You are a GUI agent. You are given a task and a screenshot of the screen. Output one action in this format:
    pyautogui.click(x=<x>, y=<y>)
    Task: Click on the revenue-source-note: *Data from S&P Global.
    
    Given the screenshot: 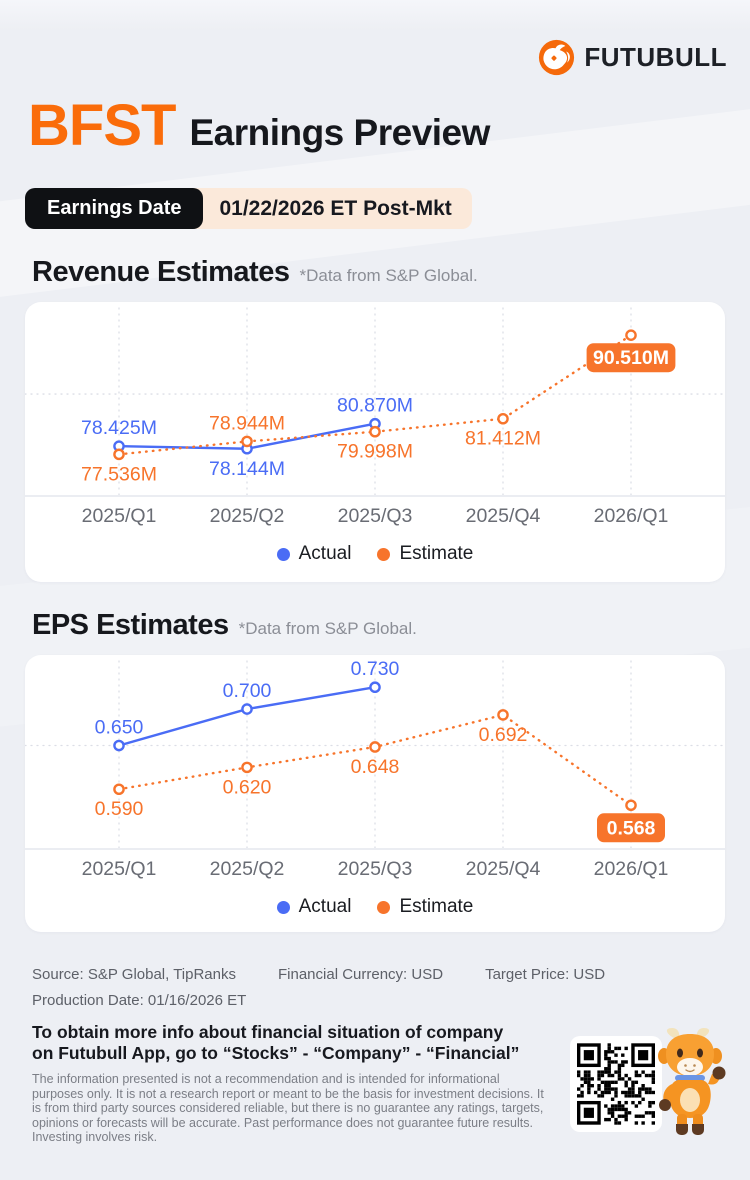 What is the action you would take?
    pyautogui.click(x=388, y=275)
    